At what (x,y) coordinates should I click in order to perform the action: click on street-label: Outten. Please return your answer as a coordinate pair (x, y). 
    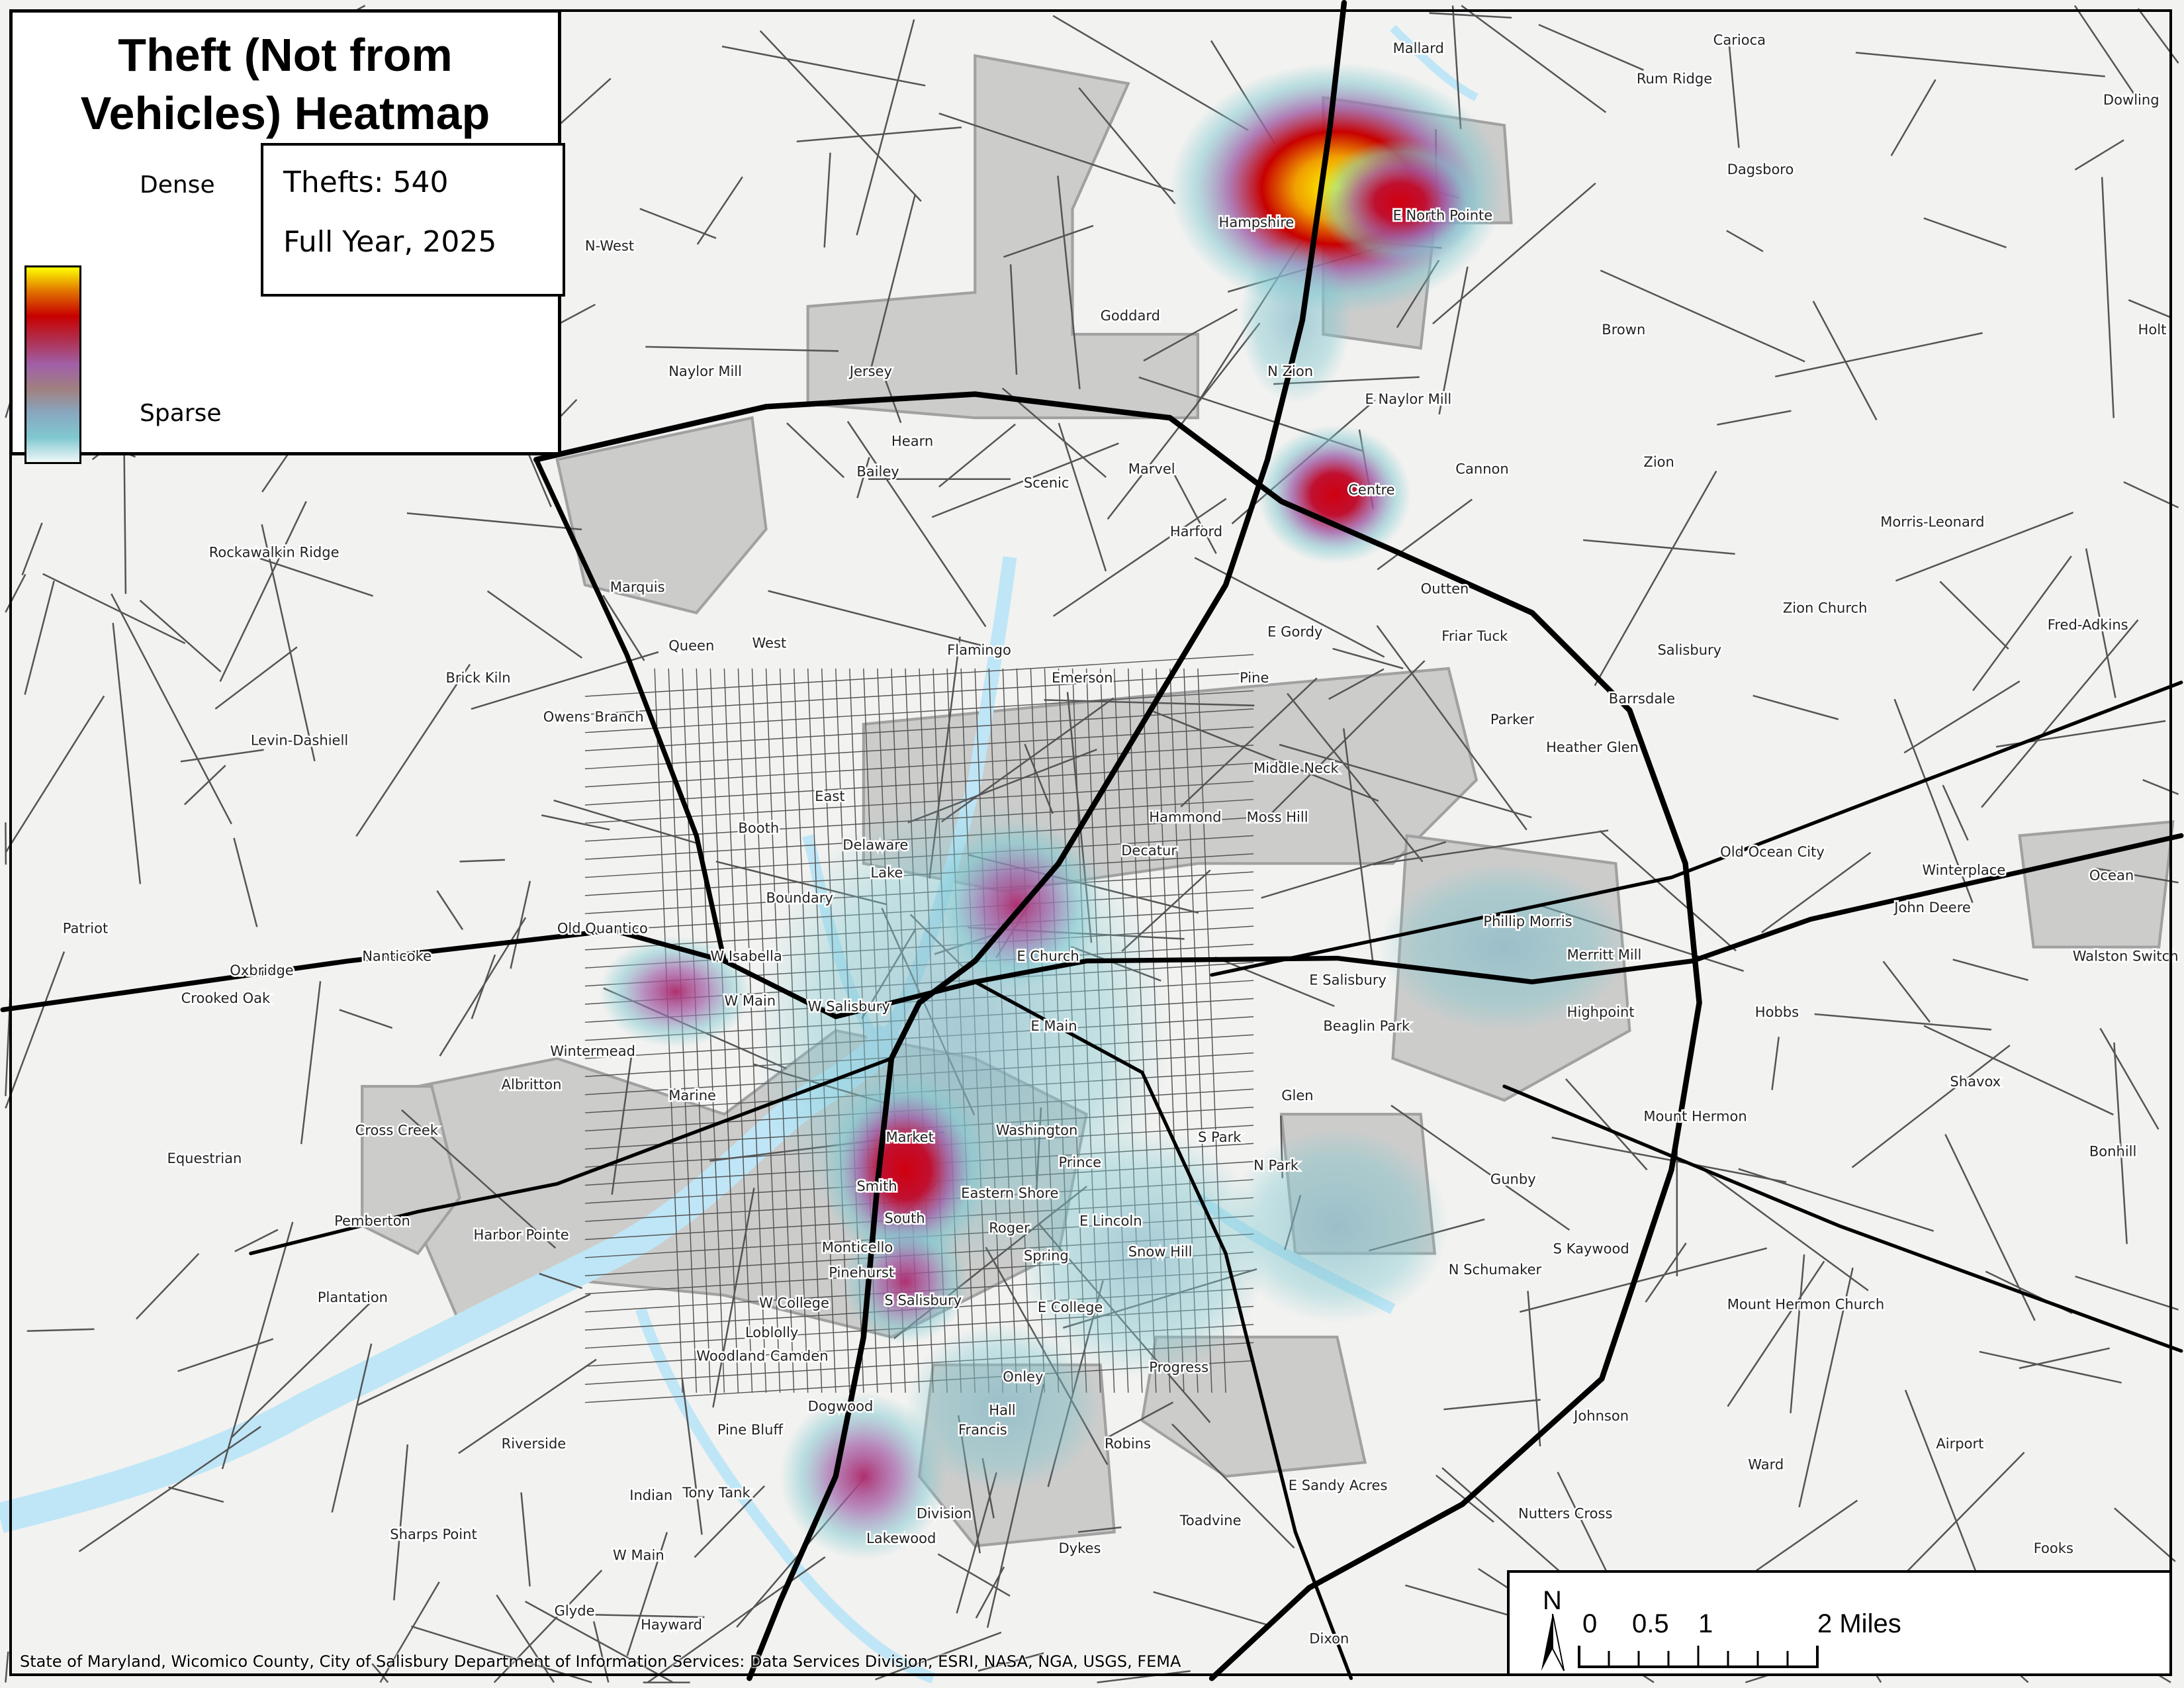
    Looking at the image, I should click on (1445, 588).